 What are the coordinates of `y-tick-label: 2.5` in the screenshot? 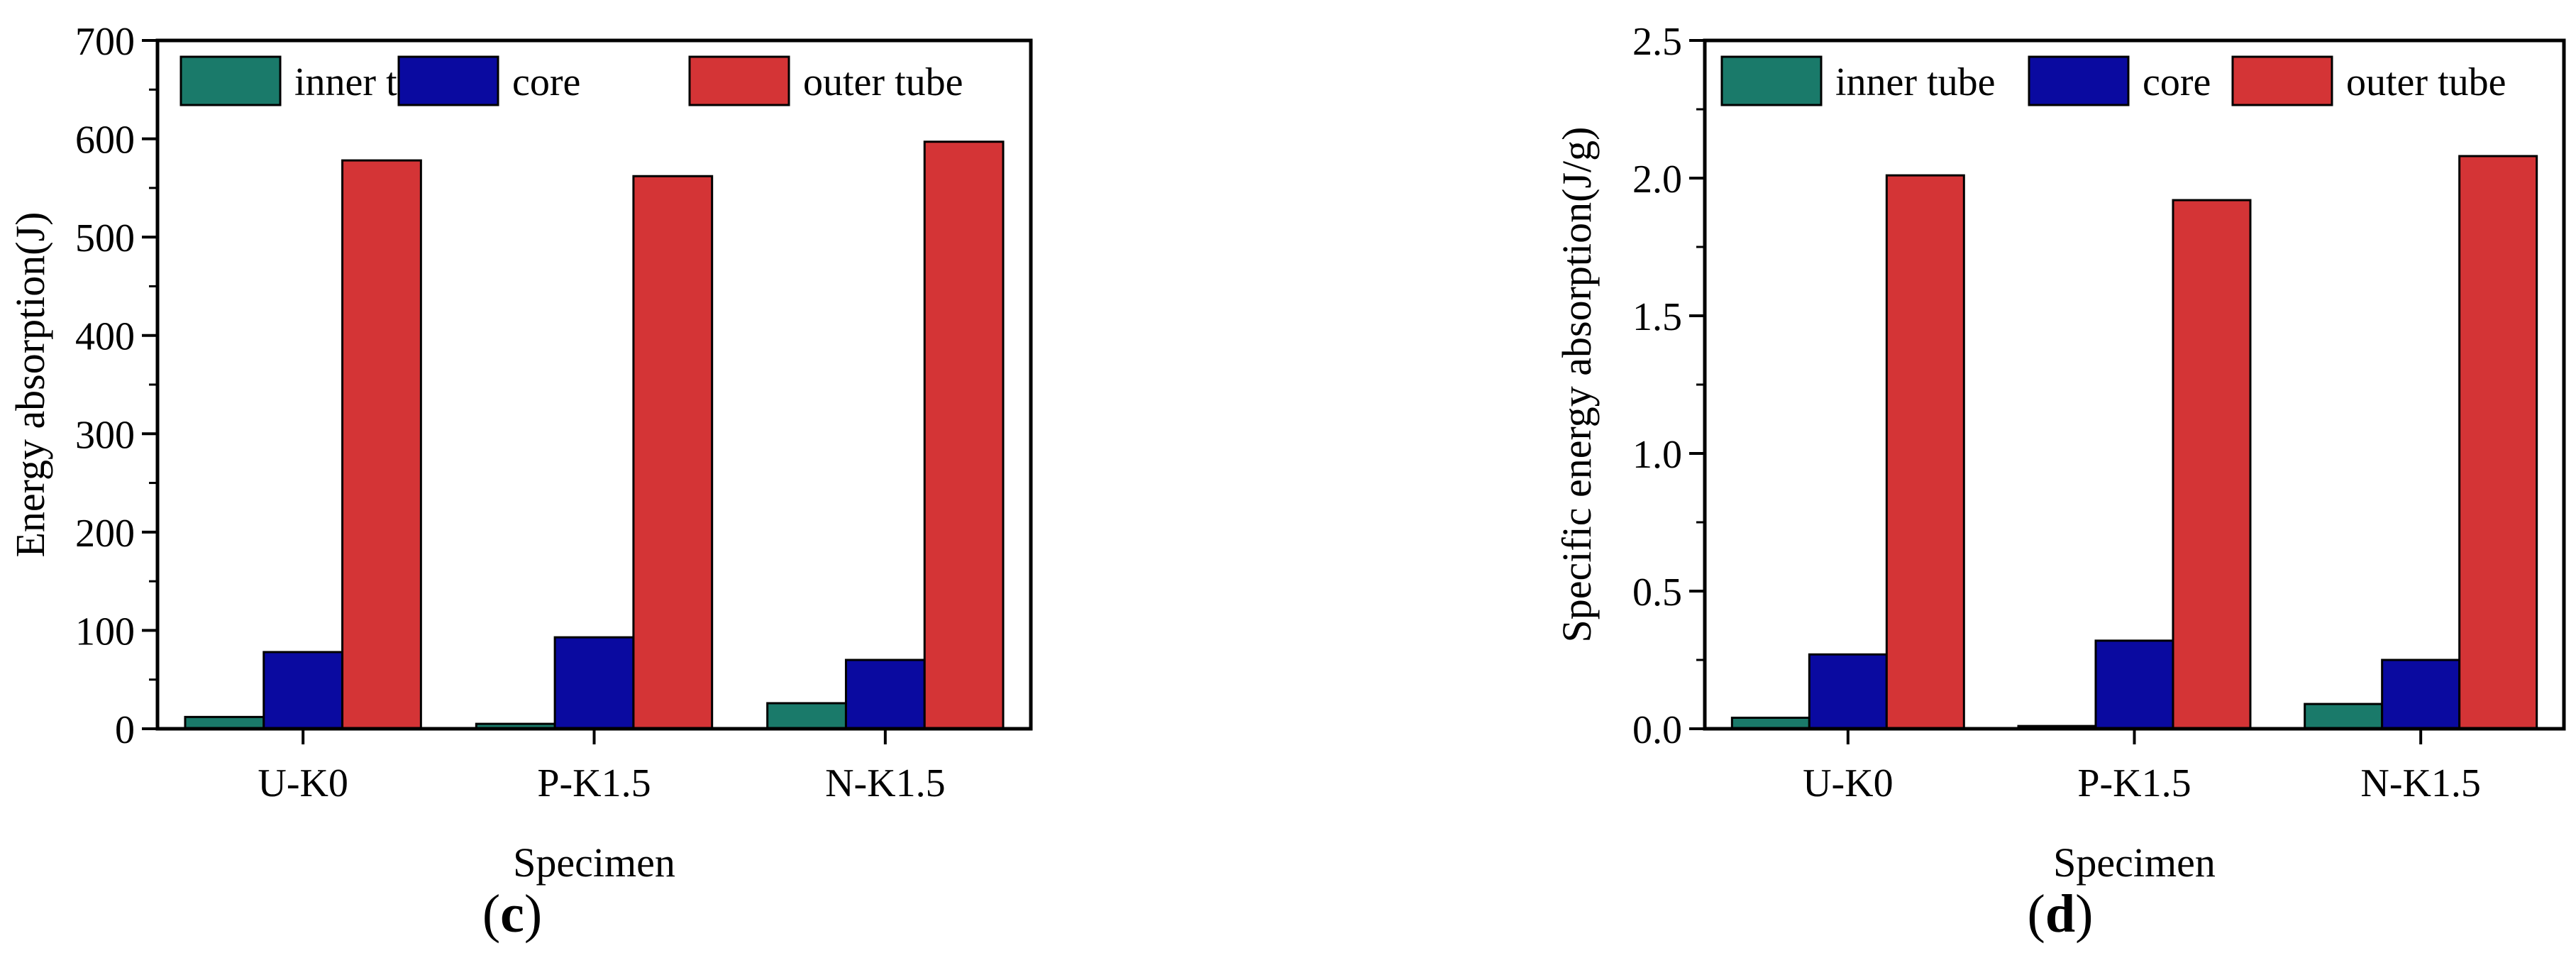 It's located at (1657, 42).